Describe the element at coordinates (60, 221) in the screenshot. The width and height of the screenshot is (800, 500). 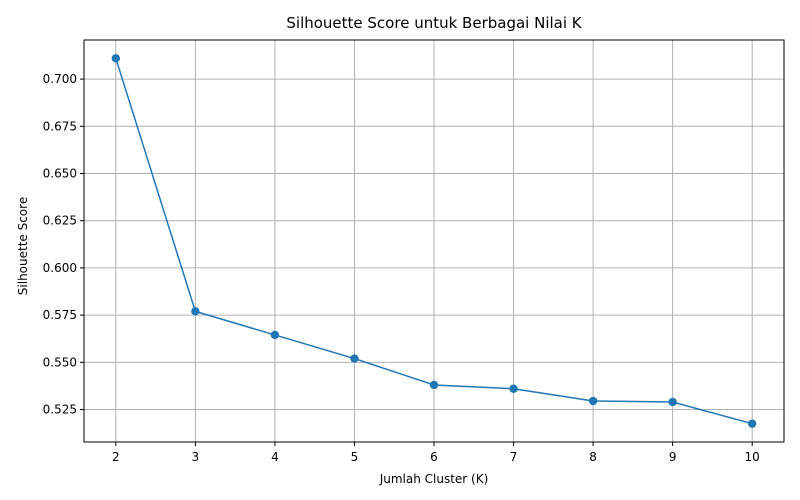
I see `y-tick-label: 0.625` at that location.